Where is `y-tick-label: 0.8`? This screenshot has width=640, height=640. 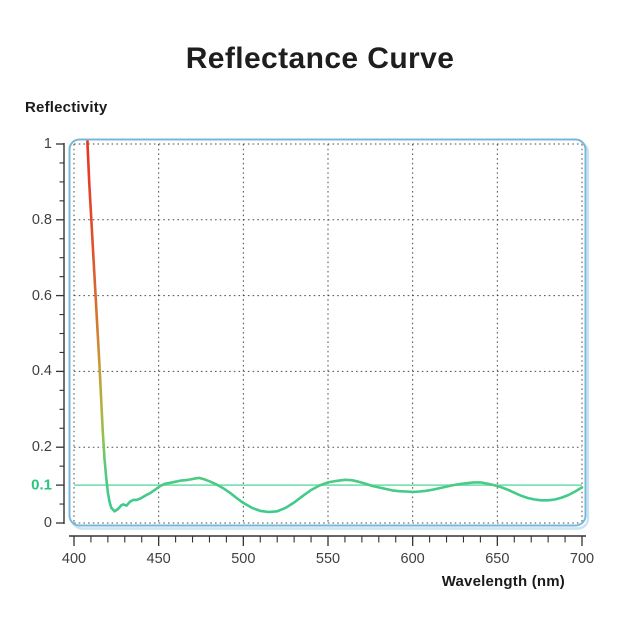 y-tick-label: 0.8 is located at coordinates (41, 219).